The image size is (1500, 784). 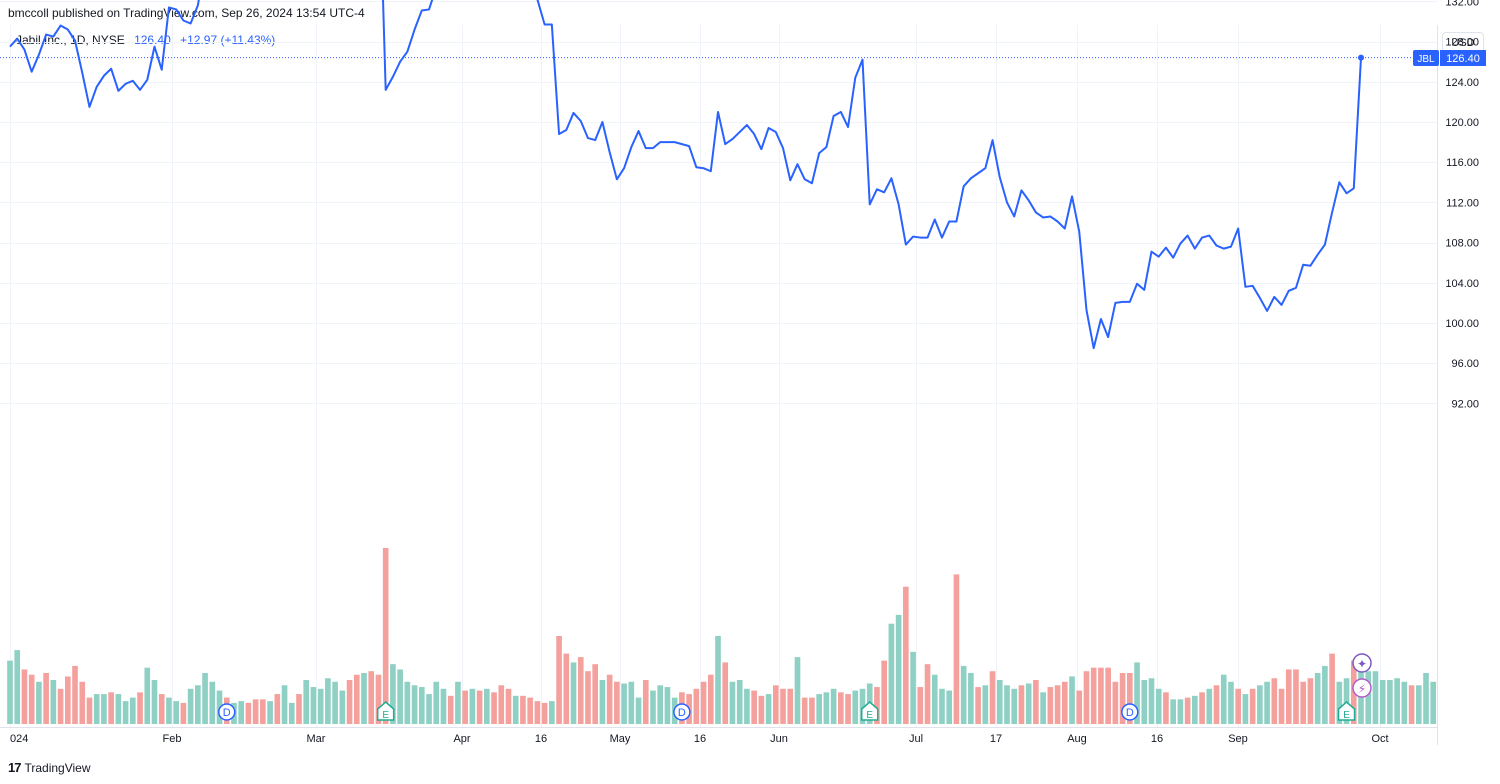 I want to click on y-tick-label: 132.00, so click(x=1462, y=4).